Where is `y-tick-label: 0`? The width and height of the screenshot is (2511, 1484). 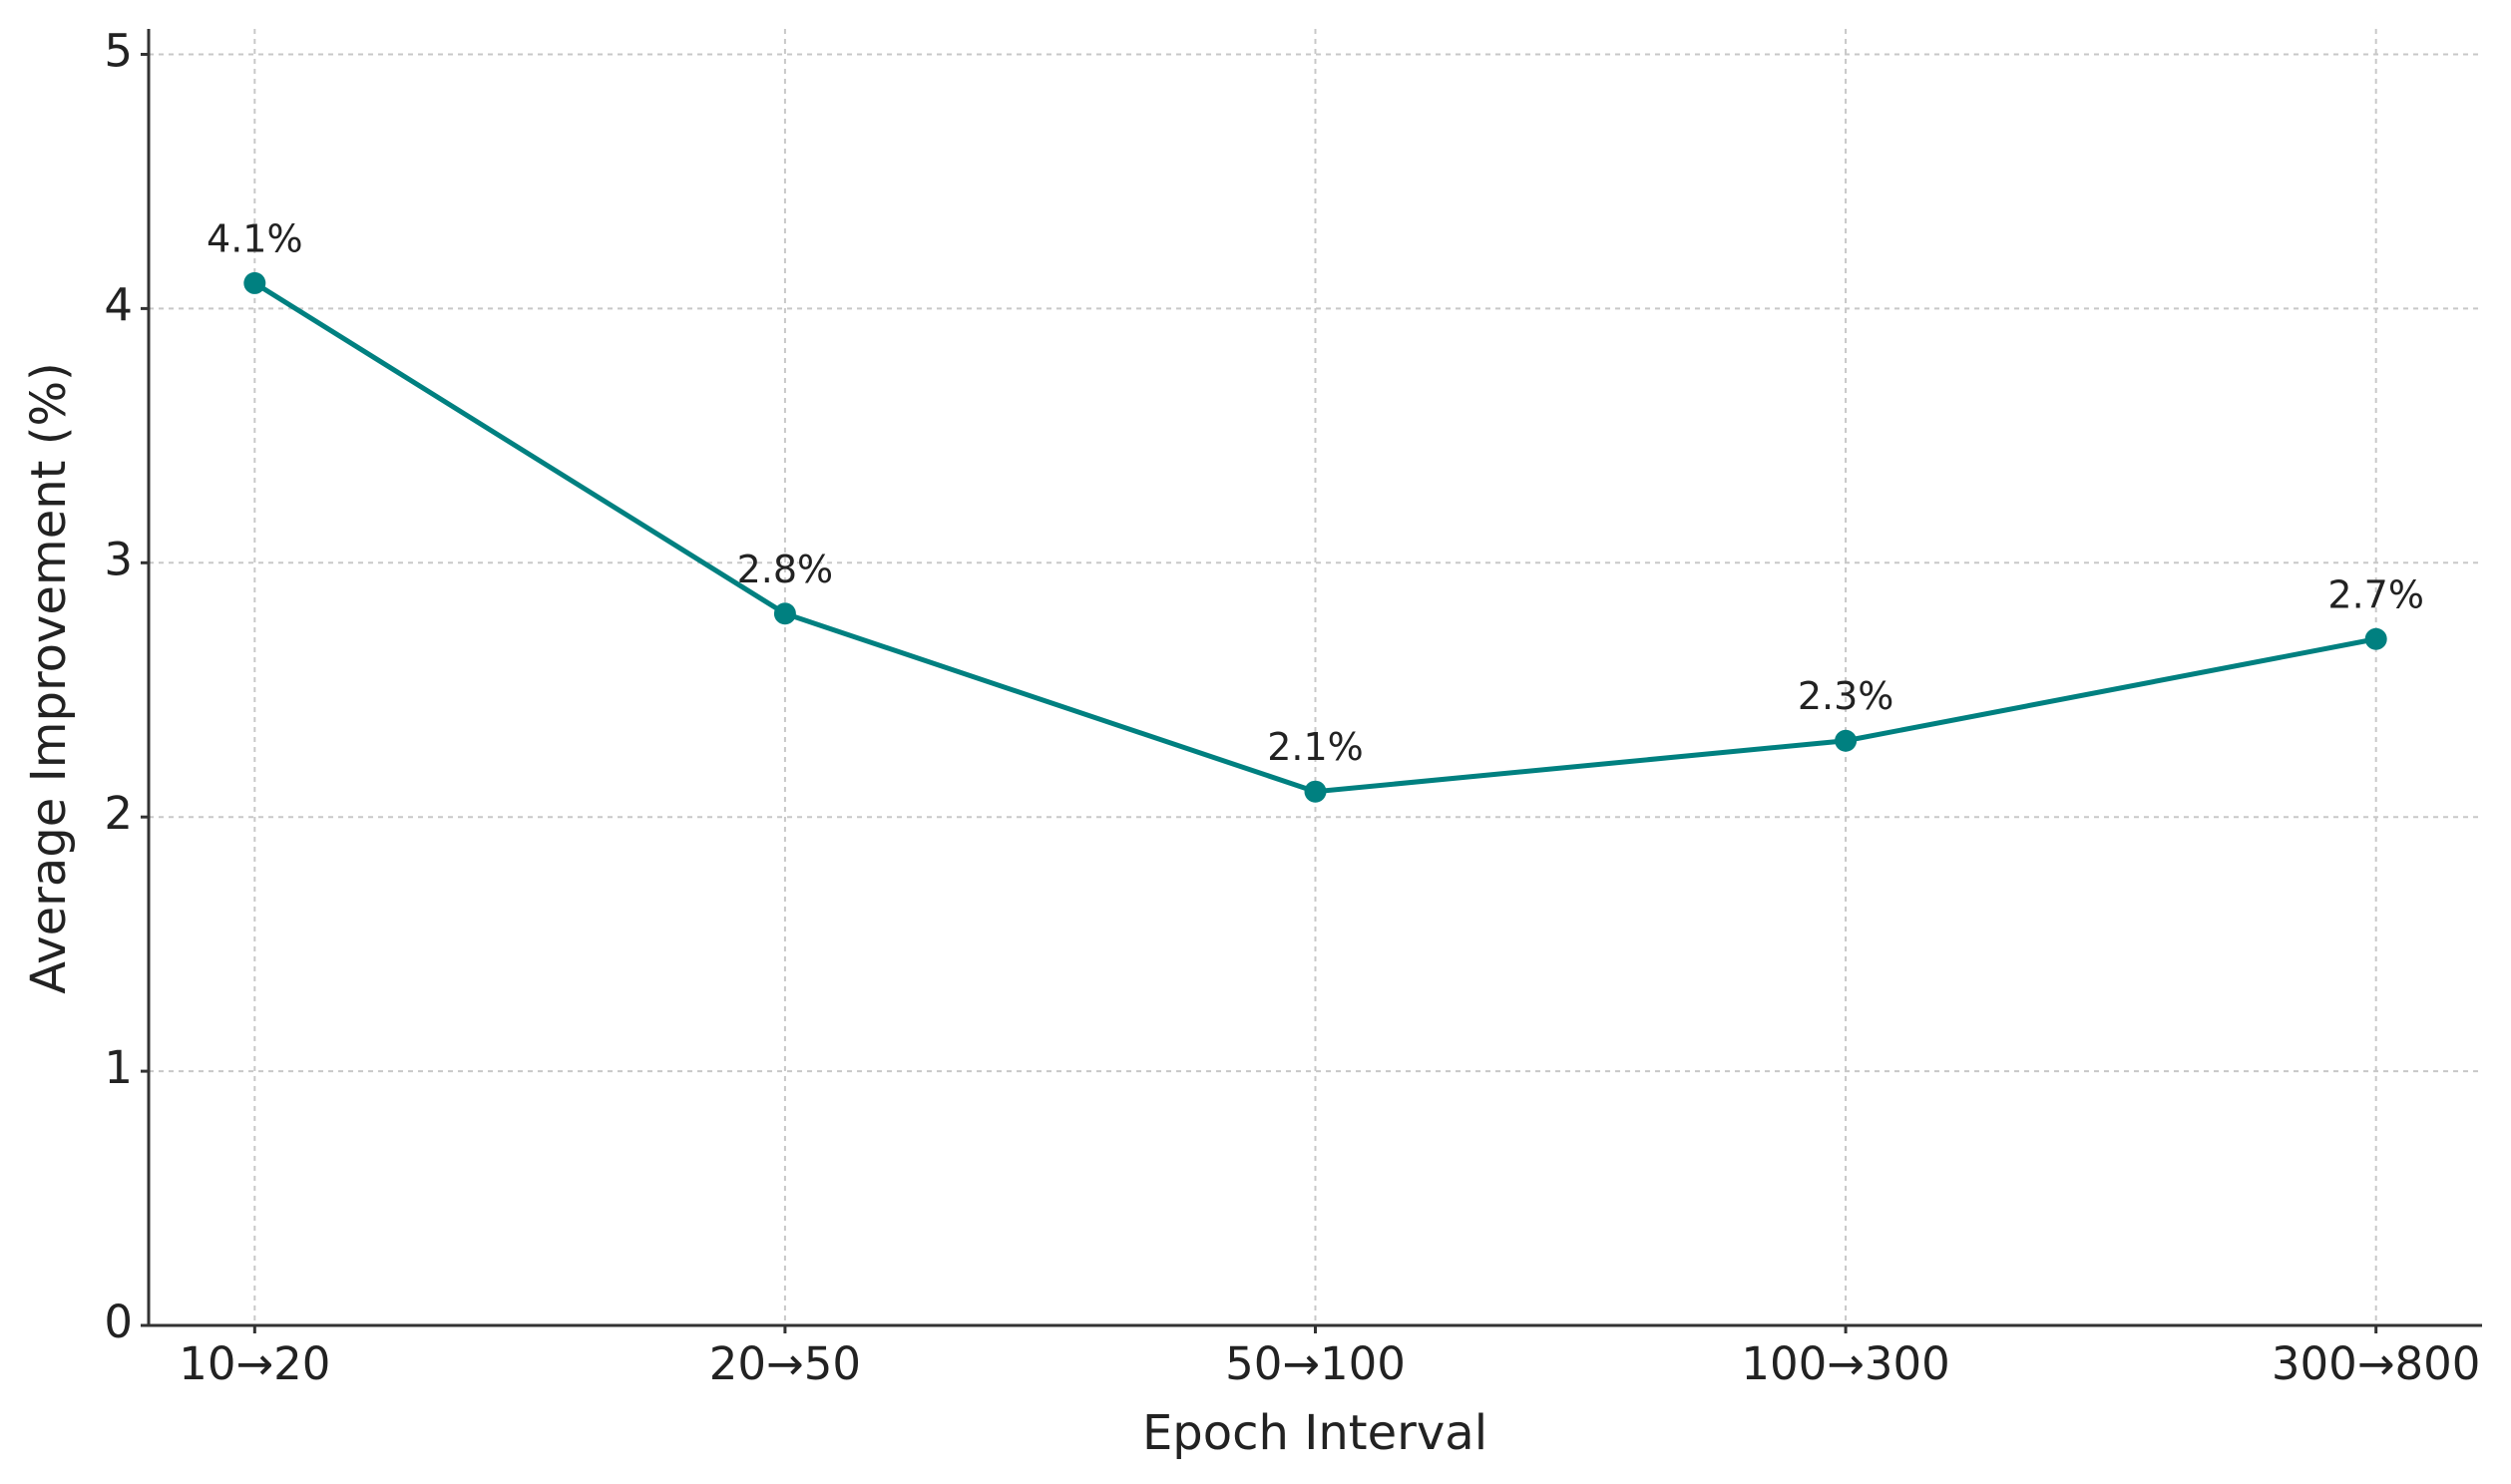
y-tick-label: 0 is located at coordinates (119, 1322).